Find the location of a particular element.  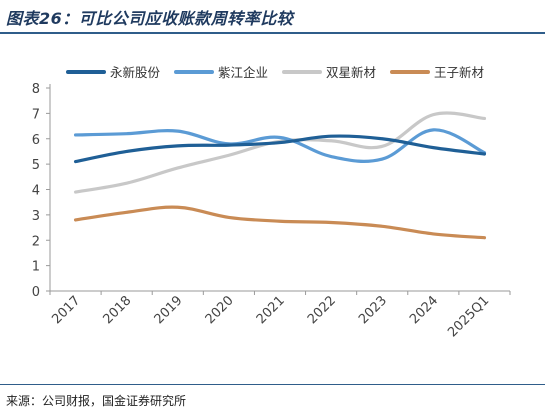

y-tick-label: 1 is located at coordinates (36, 267).